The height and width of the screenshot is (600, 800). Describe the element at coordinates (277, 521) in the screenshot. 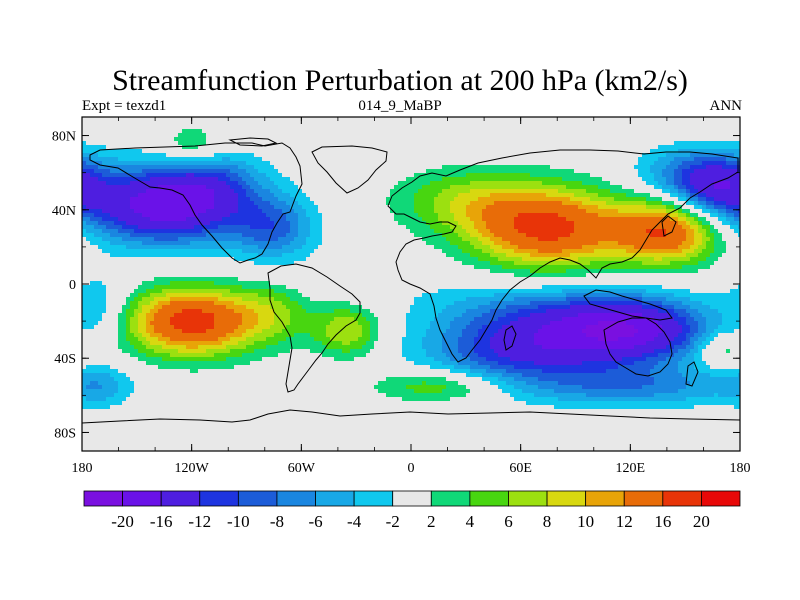

I see `colorbar-label: -8` at that location.